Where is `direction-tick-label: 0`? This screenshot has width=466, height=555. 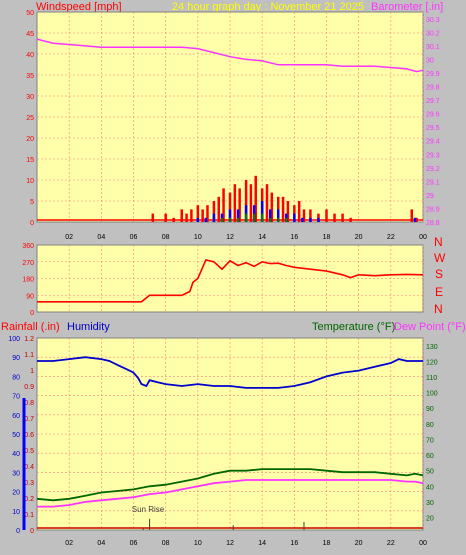
direction-tick-label: 0 is located at coordinates (32, 313).